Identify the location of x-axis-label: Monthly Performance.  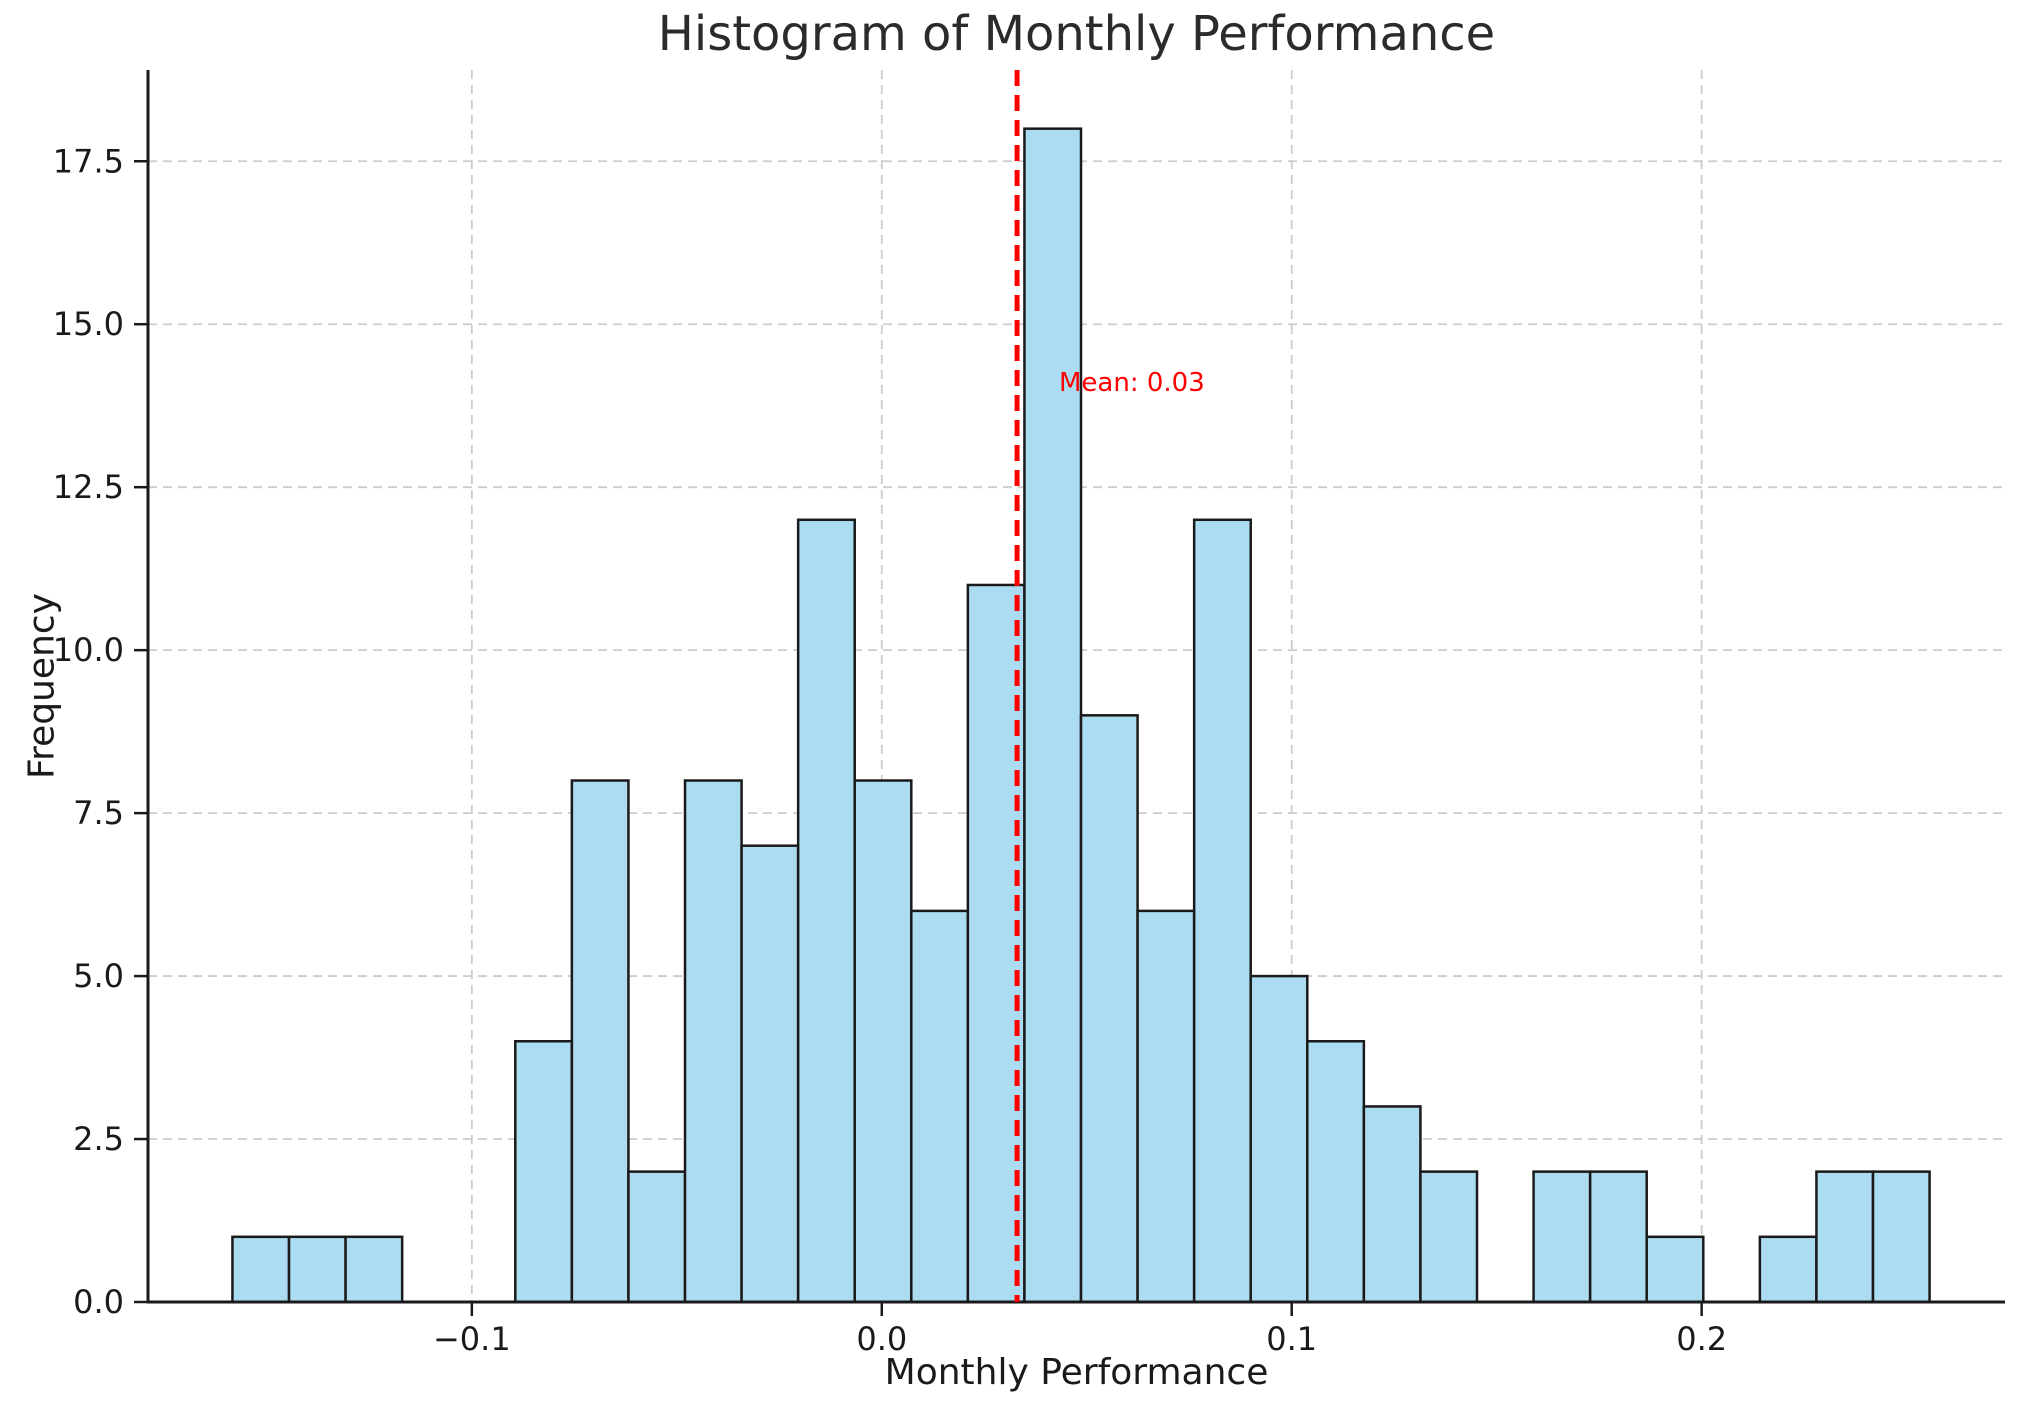
(1076, 1372).